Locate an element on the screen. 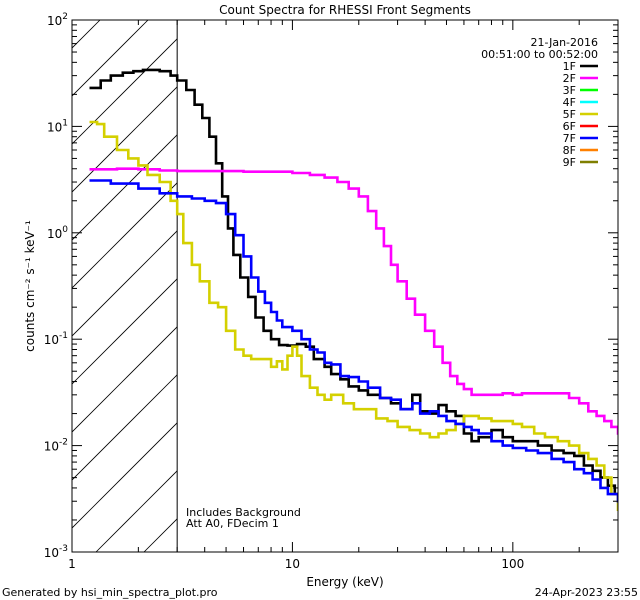 Image resolution: width=640 pixels, height=600 pixels. legend-label-8F: 8F is located at coordinates (569, 150).